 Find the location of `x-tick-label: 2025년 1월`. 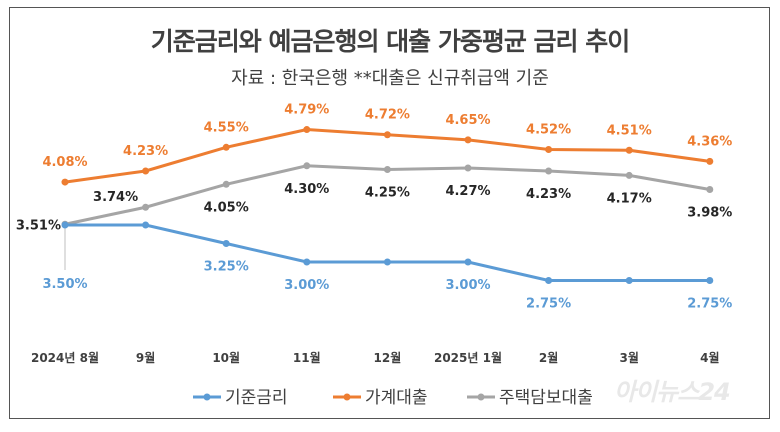

x-tick-label: 2025년 1월 is located at coordinates (468, 357).